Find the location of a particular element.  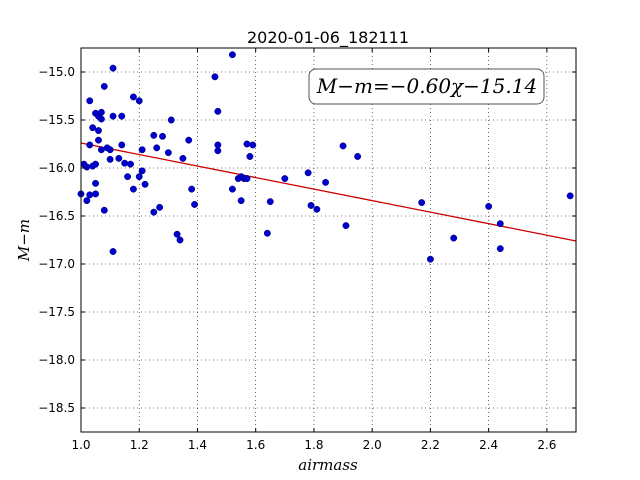

y-axis-label: M−m is located at coordinates (24, 240).